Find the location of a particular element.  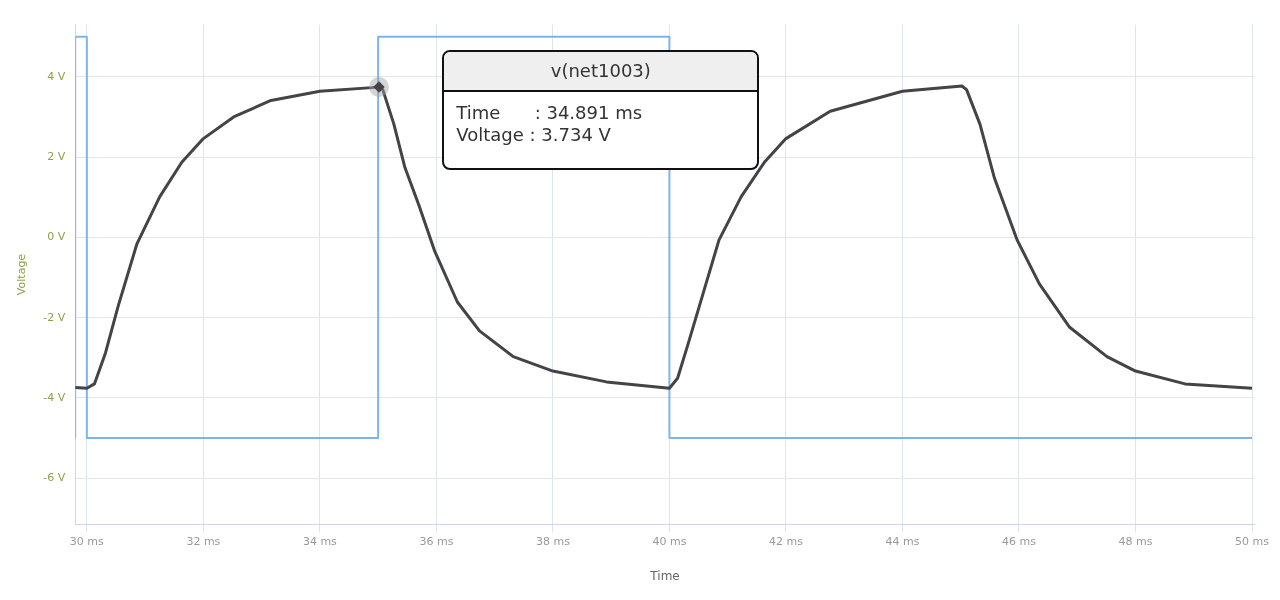

y-tick-label: -4 V is located at coordinates (54, 397).